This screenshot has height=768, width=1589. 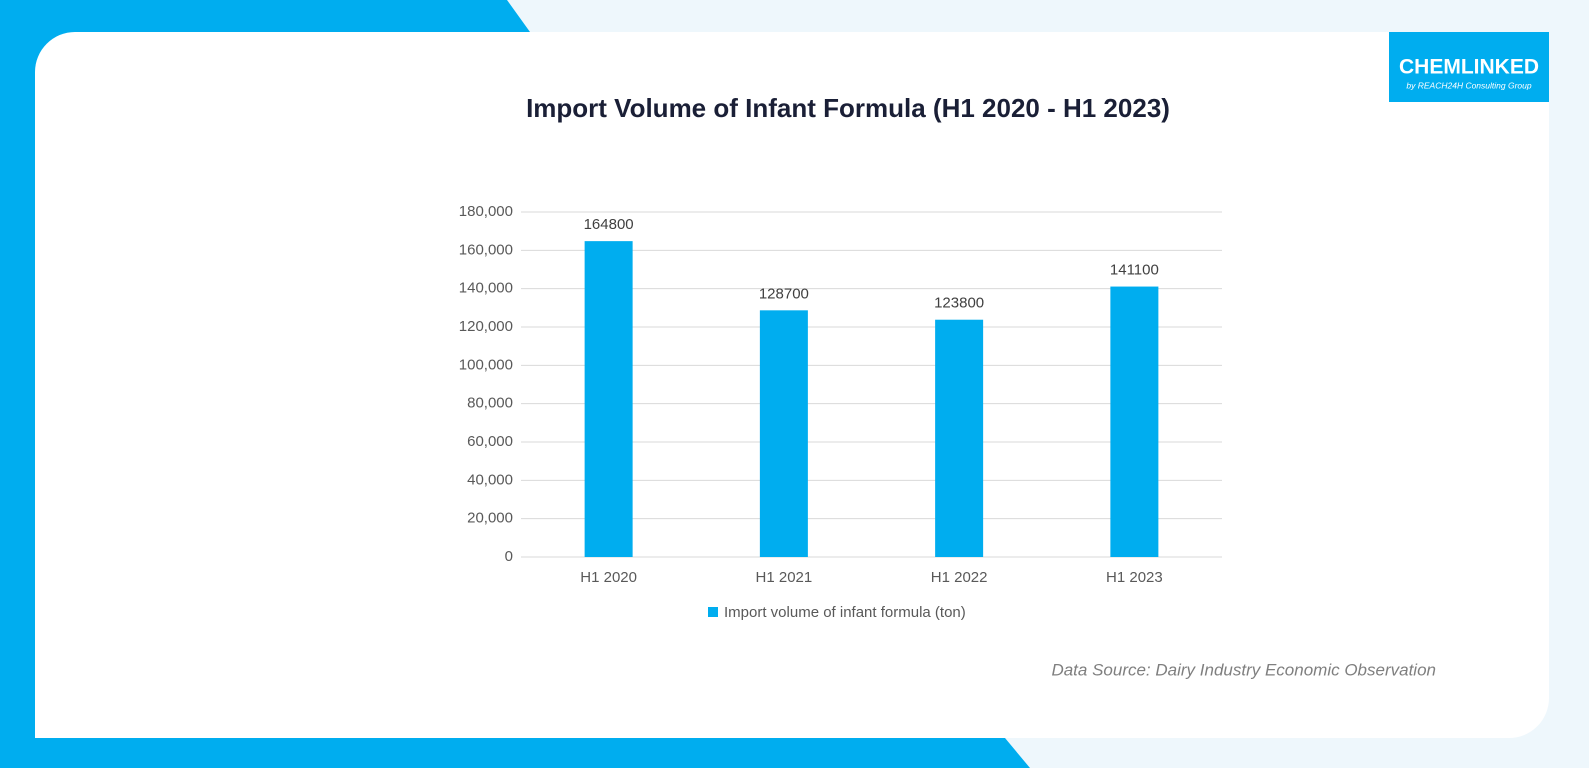 I want to click on data-label: 128700, so click(x=784, y=293).